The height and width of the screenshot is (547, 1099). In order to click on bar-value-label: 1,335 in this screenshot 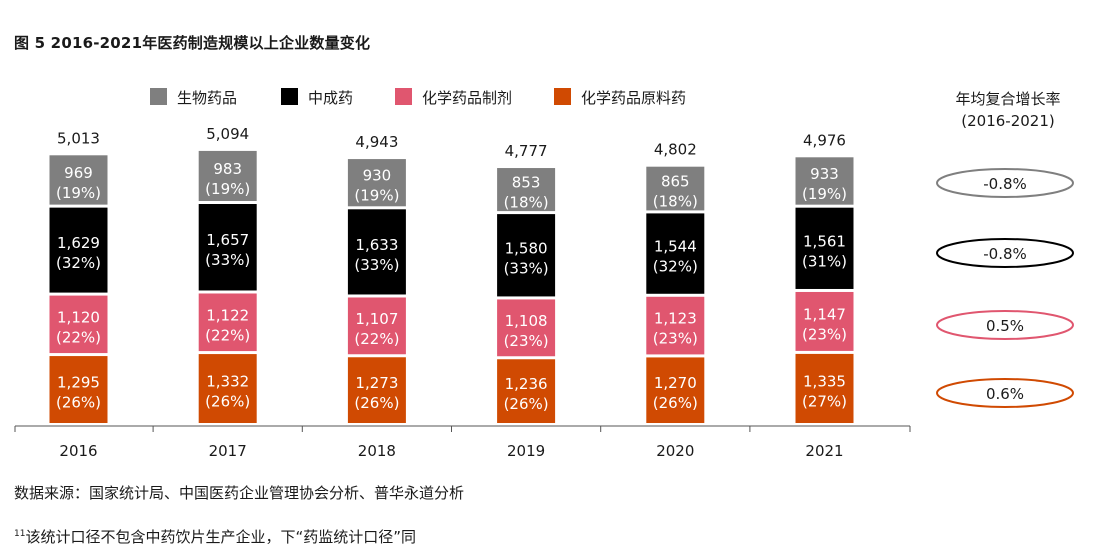, I will do `click(824, 381)`.